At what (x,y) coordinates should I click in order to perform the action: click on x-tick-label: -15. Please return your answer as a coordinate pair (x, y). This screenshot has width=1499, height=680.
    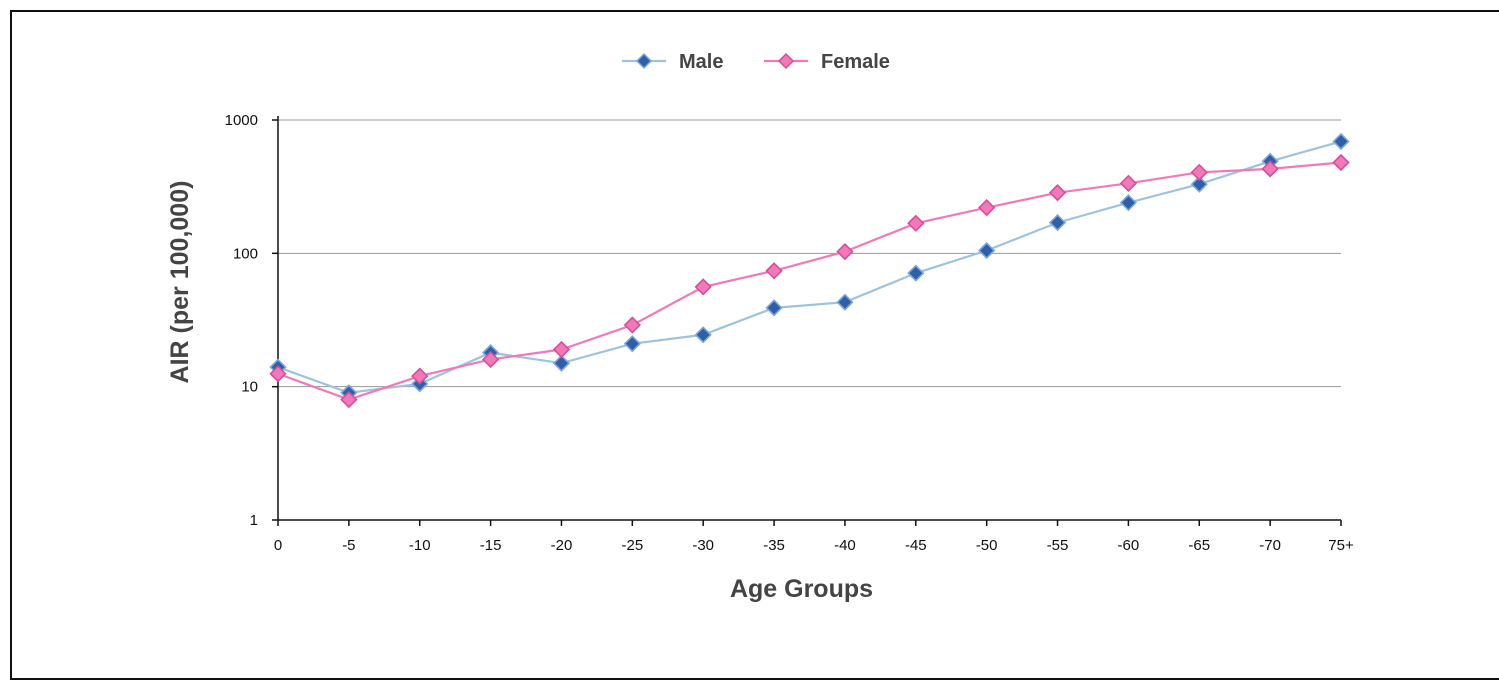
    Looking at the image, I should click on (491, 545).